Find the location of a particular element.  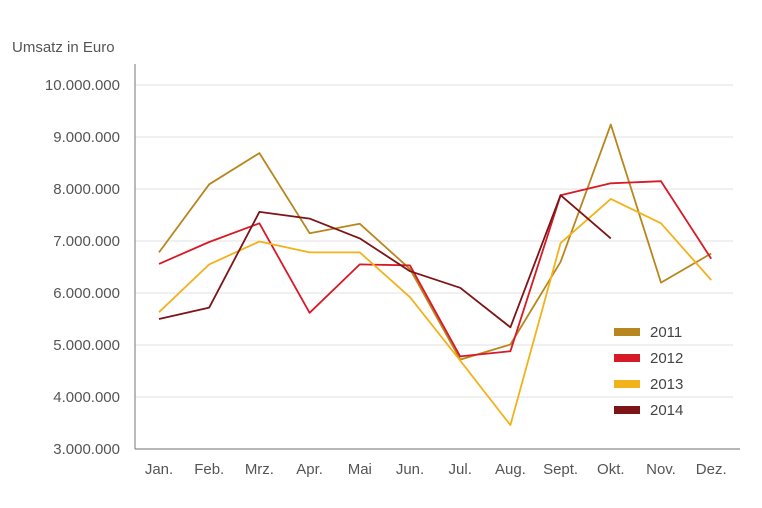

legend: 2011 2012 2013 2014 is located at coordinates (648, 371).